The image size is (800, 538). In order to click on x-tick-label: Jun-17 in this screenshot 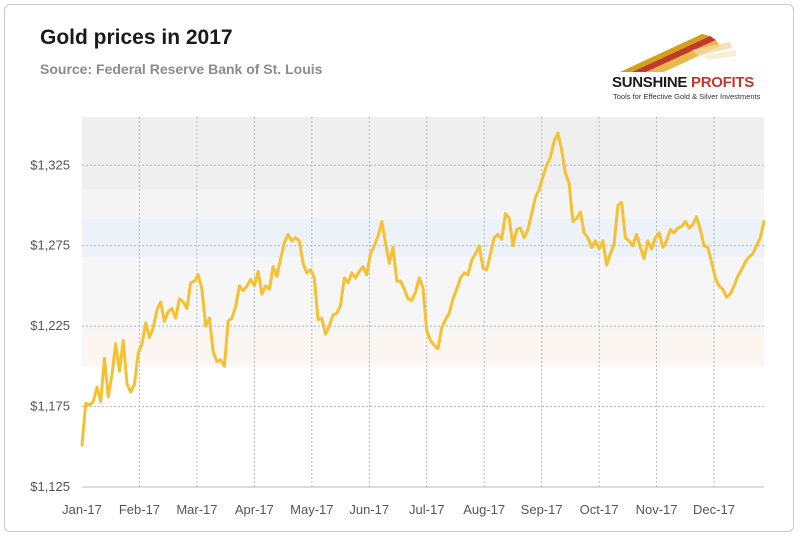, I will do `click(369, 509)`.